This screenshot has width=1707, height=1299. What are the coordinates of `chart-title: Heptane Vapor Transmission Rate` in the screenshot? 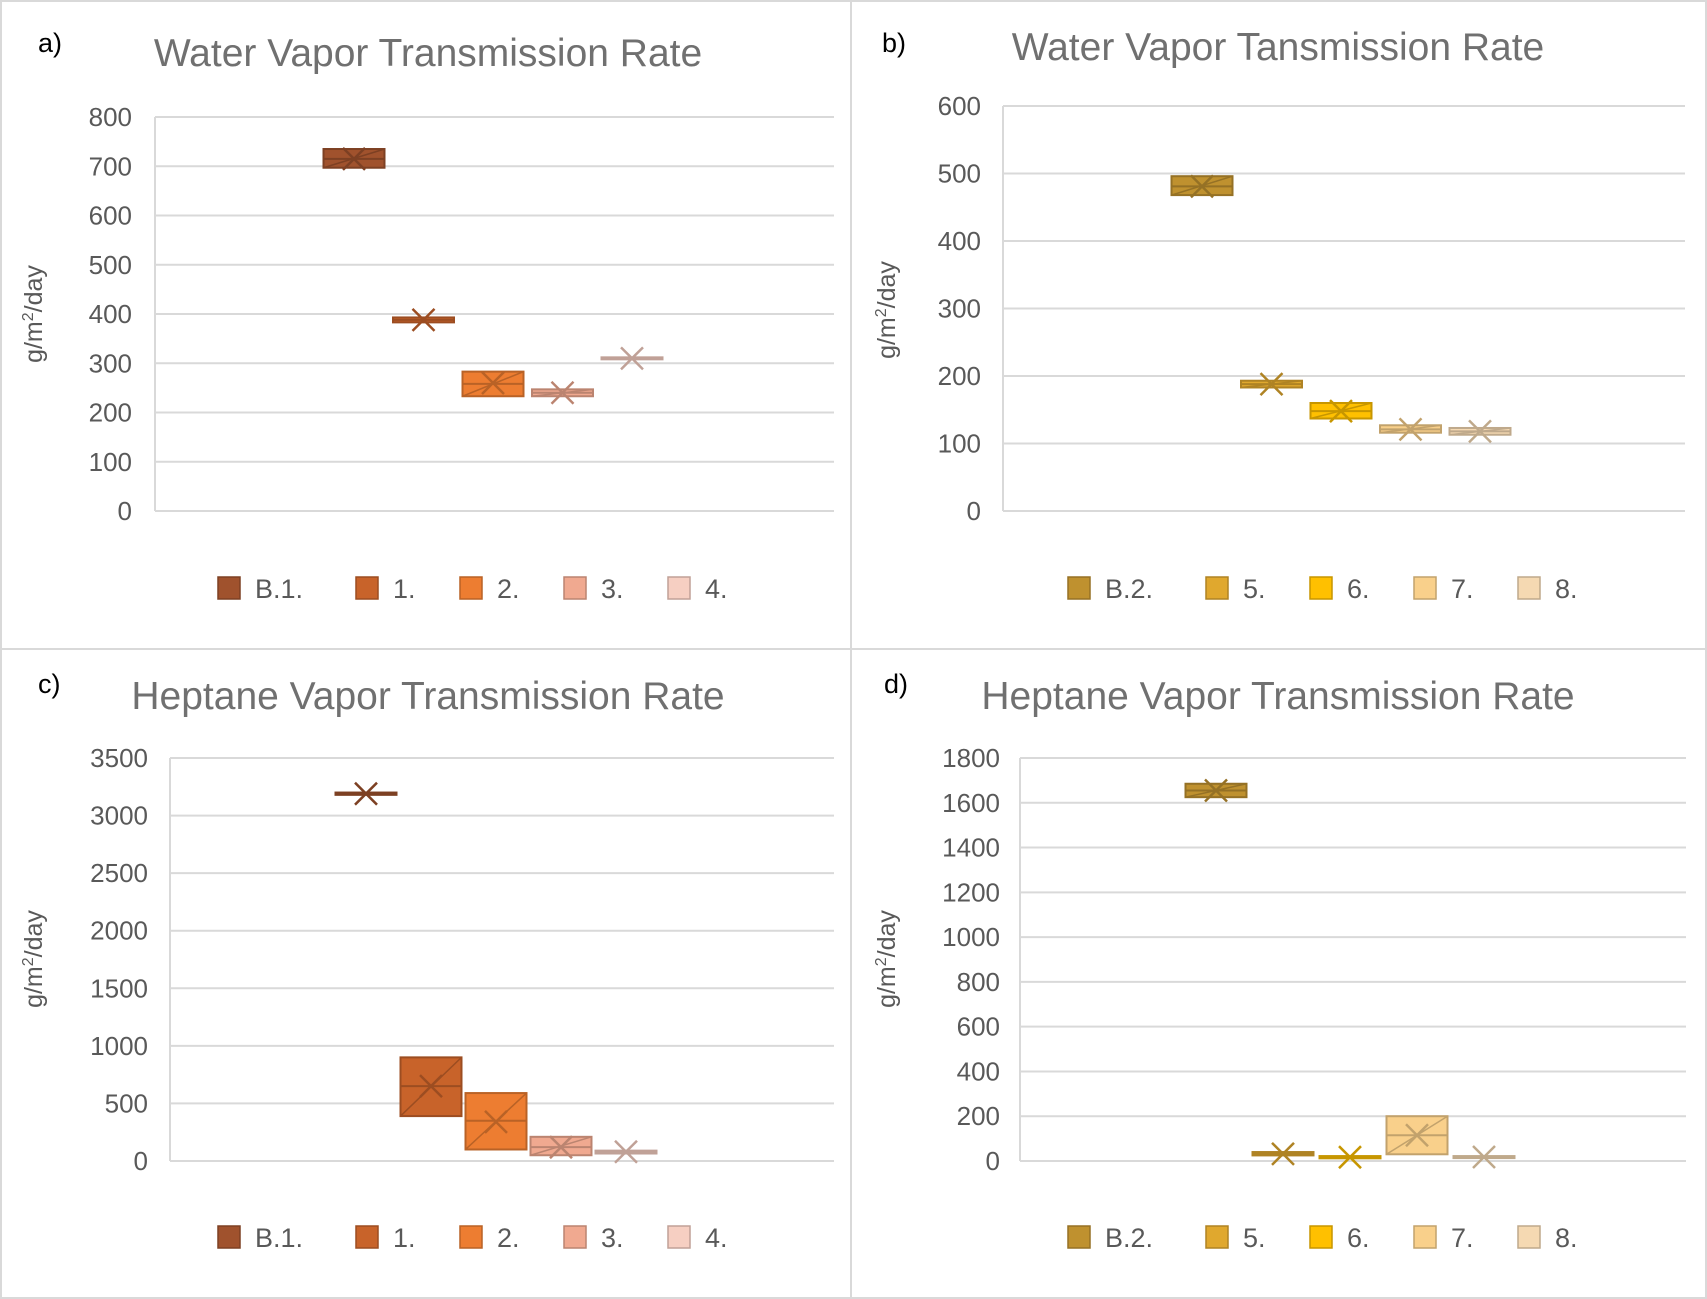 It's located at (1277, 696).